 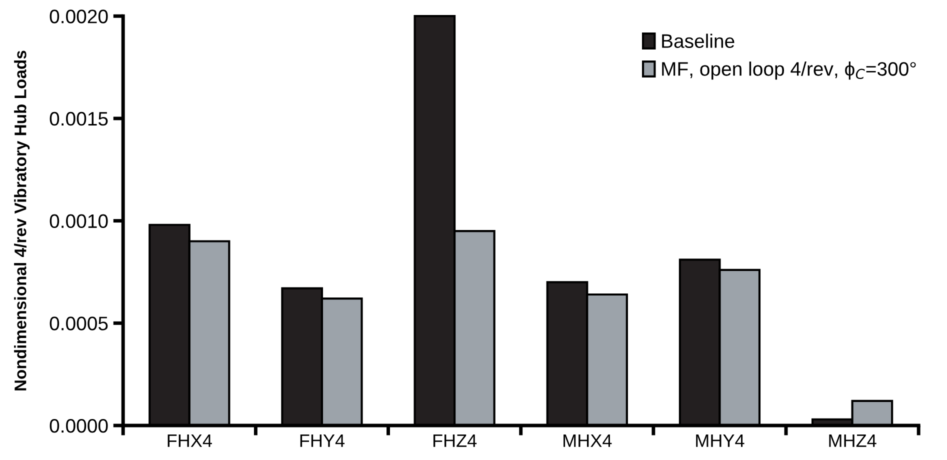 I want to click on y-tick-label: 0.0005, so click(x=79, y=323).